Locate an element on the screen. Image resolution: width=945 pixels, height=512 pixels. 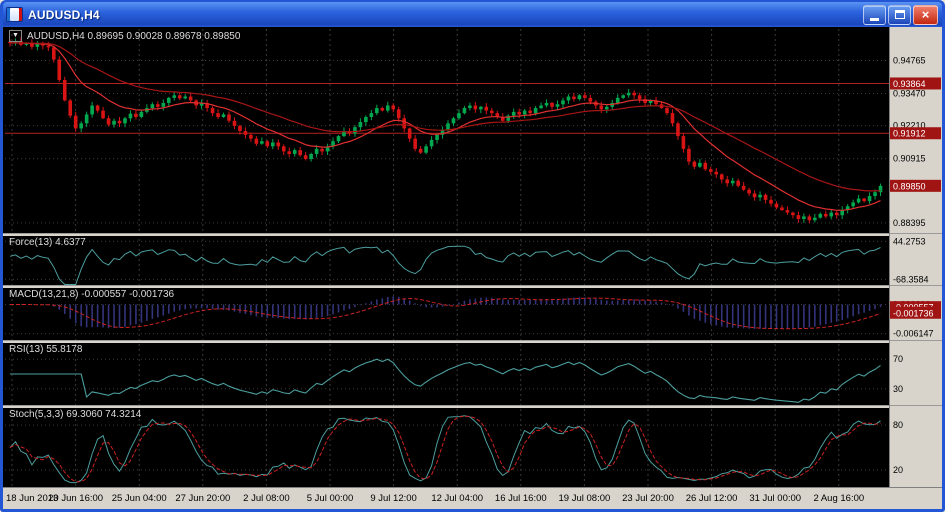
svg-text: 9 Jul 12:00 is located at coordinates (393, 498).